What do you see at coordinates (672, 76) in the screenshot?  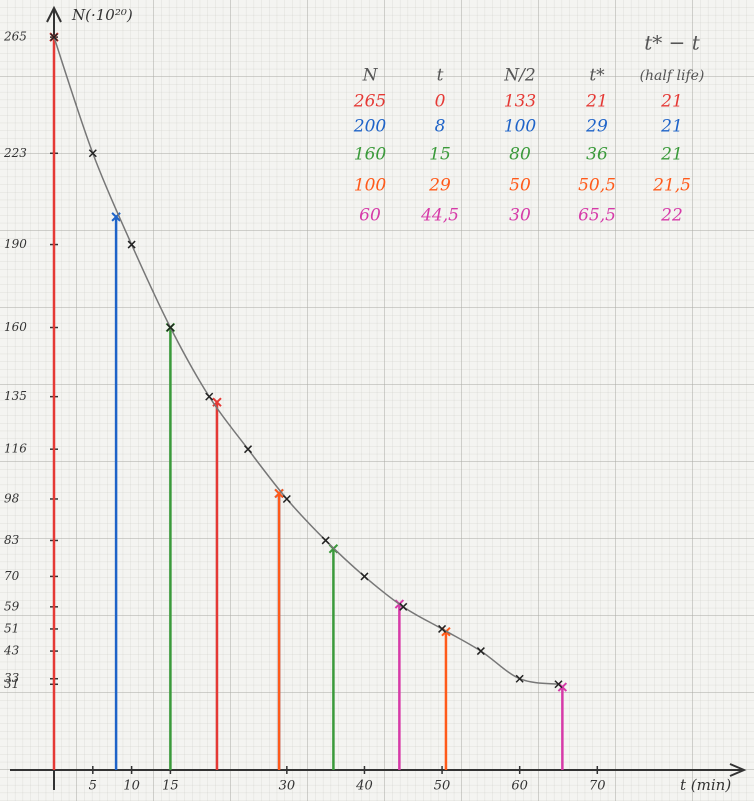 I see `table-note: (half life)` at bounding box center [672, 76].